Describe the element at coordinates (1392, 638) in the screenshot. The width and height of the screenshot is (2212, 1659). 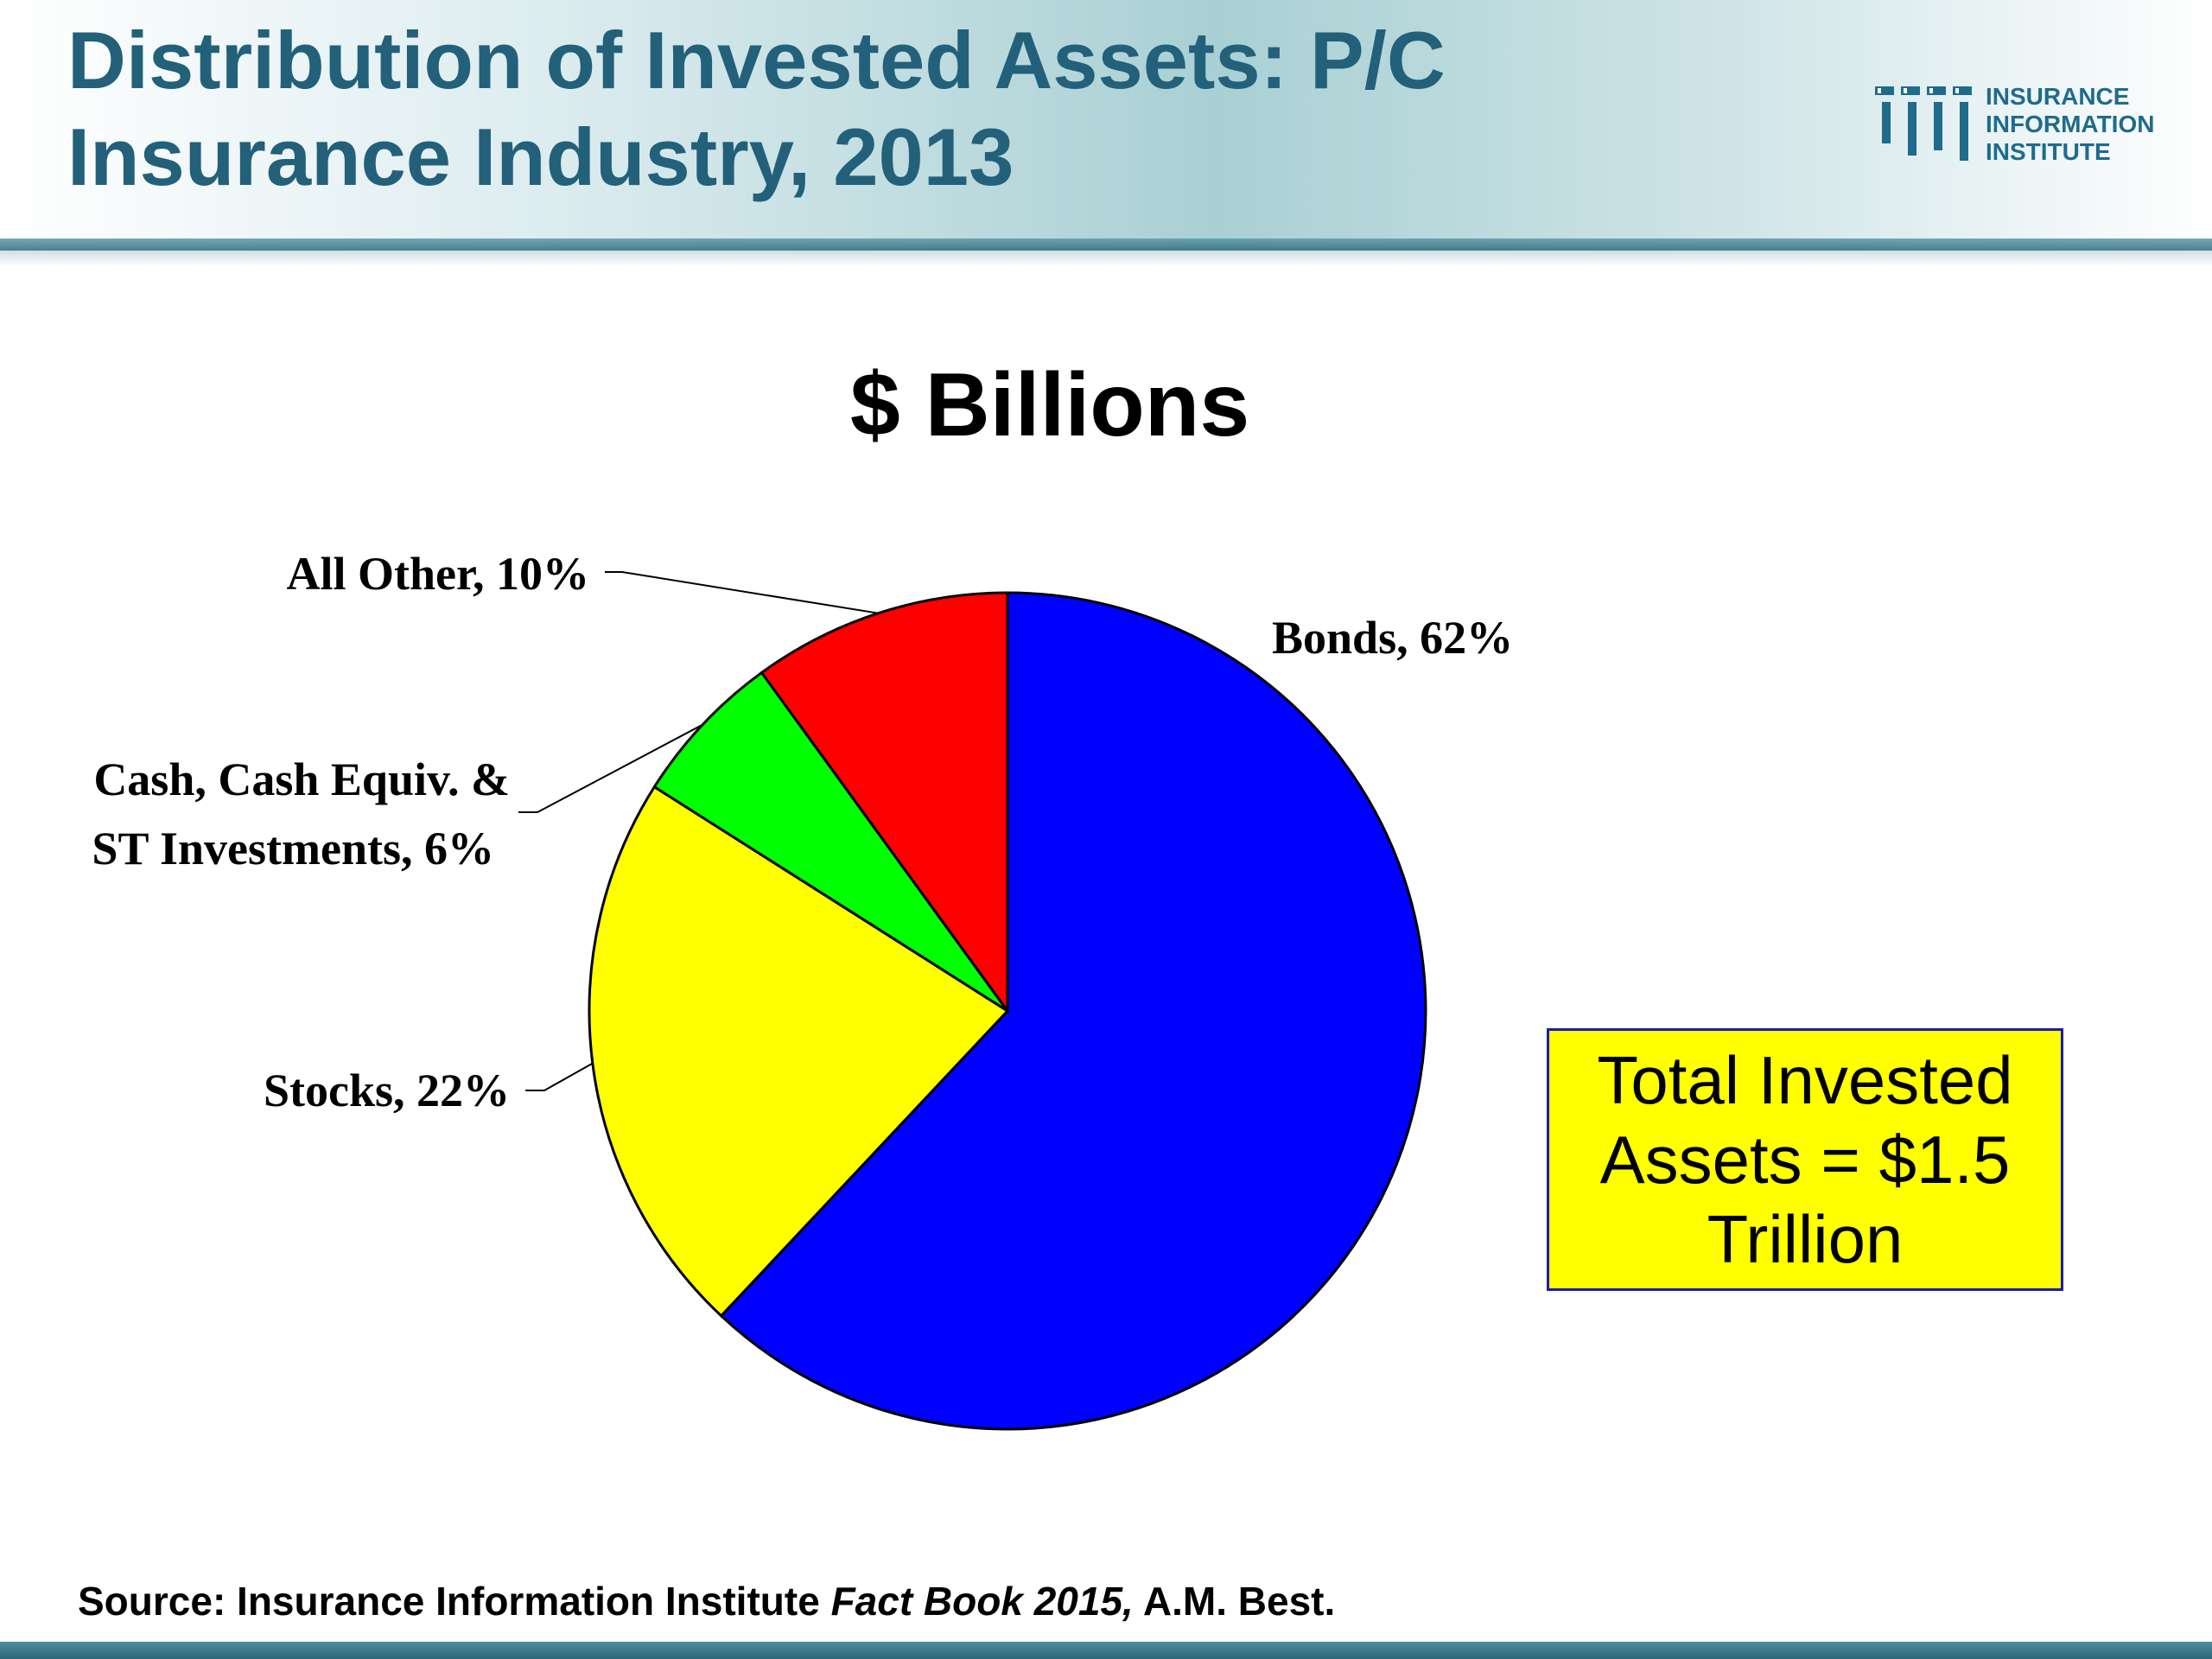
I see `slice-label-bonds: Bonds, 62%` at that location.